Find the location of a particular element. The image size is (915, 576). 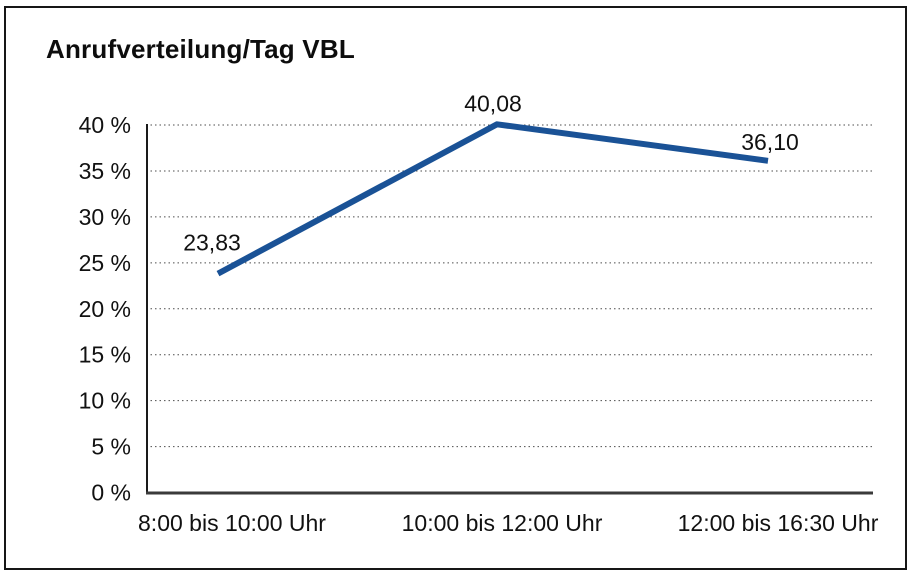

y-tick-label: 10 % is located at coordinates (105, 401).